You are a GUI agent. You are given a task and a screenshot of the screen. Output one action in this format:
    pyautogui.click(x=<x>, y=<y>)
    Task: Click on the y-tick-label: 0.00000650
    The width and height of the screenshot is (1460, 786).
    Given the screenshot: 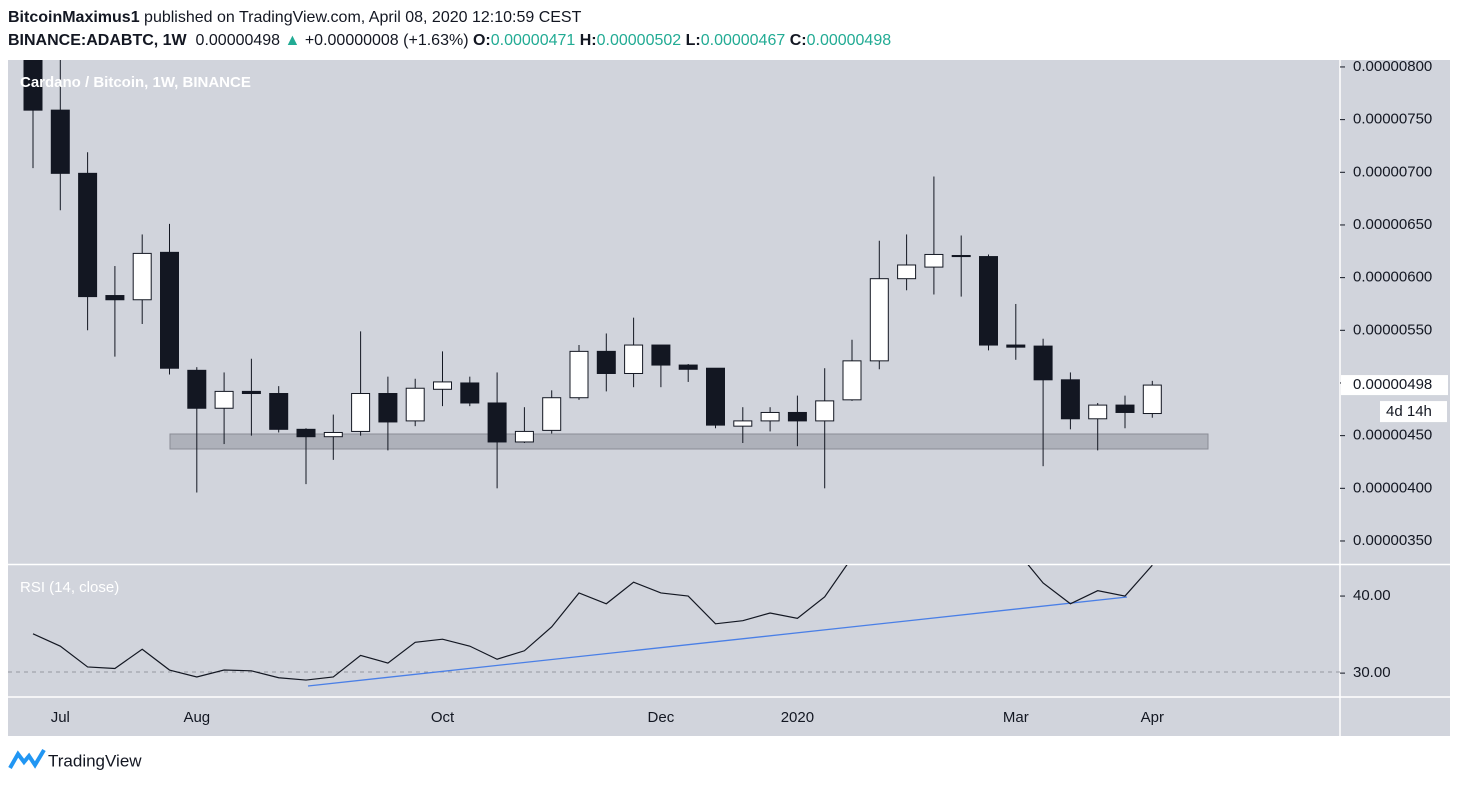 What is the action you would take?
    pyautogui.click(x=1392, y=224)
    